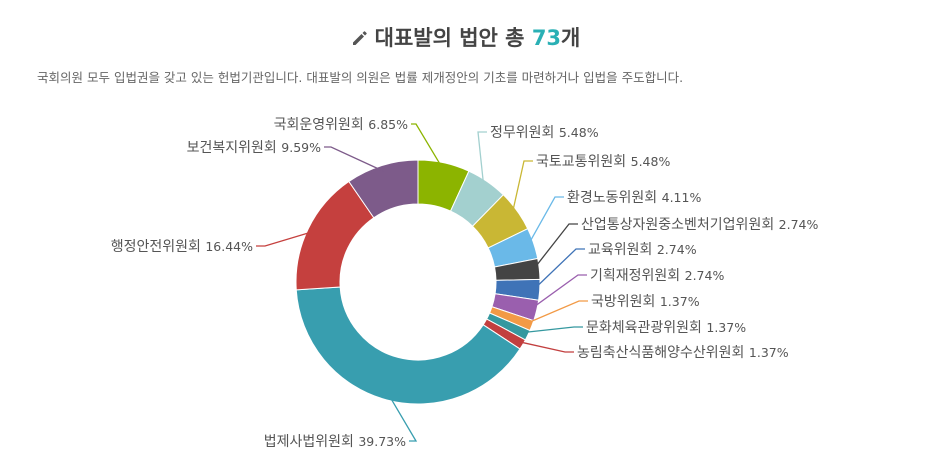  I want to click on page-title: 대표발의 법안 총 73개, so click(465, 37).